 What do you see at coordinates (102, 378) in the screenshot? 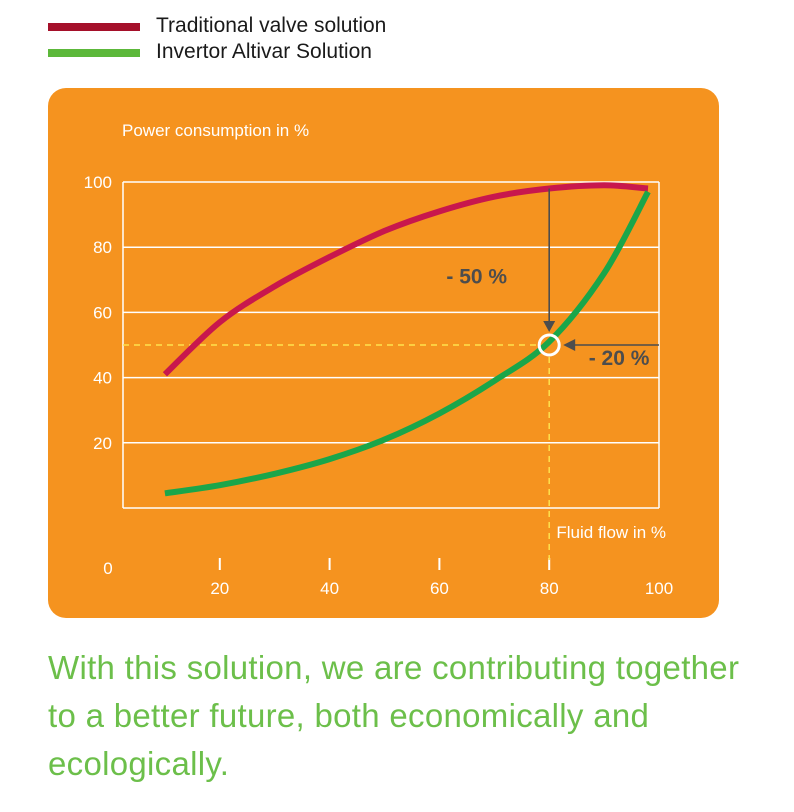
I see `y-tick-label-40: 40` at bounding box center [102, 378].